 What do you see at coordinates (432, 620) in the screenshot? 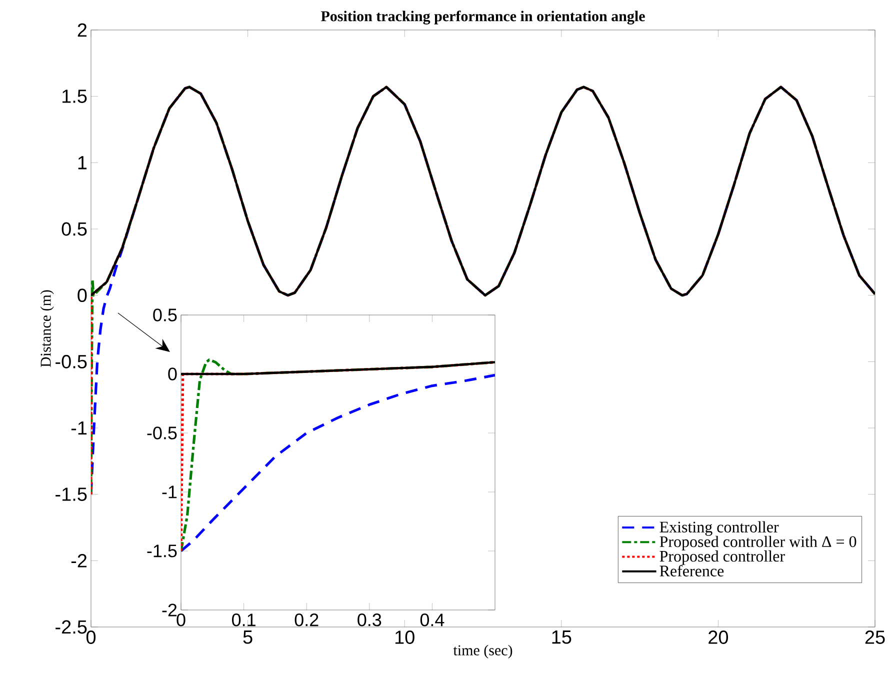
I see `x-tick-label: 0.4` at bounding box center [432, 620].